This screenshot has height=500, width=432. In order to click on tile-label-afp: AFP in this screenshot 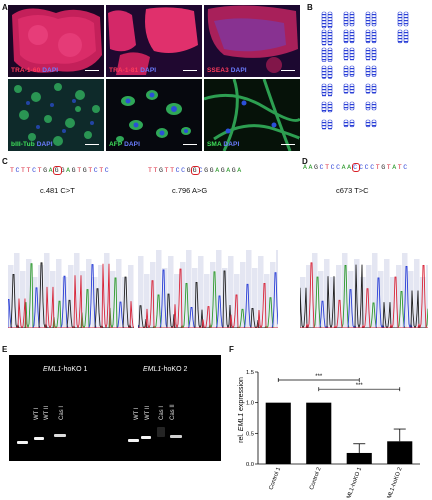, I will do `click(116, 144)`.